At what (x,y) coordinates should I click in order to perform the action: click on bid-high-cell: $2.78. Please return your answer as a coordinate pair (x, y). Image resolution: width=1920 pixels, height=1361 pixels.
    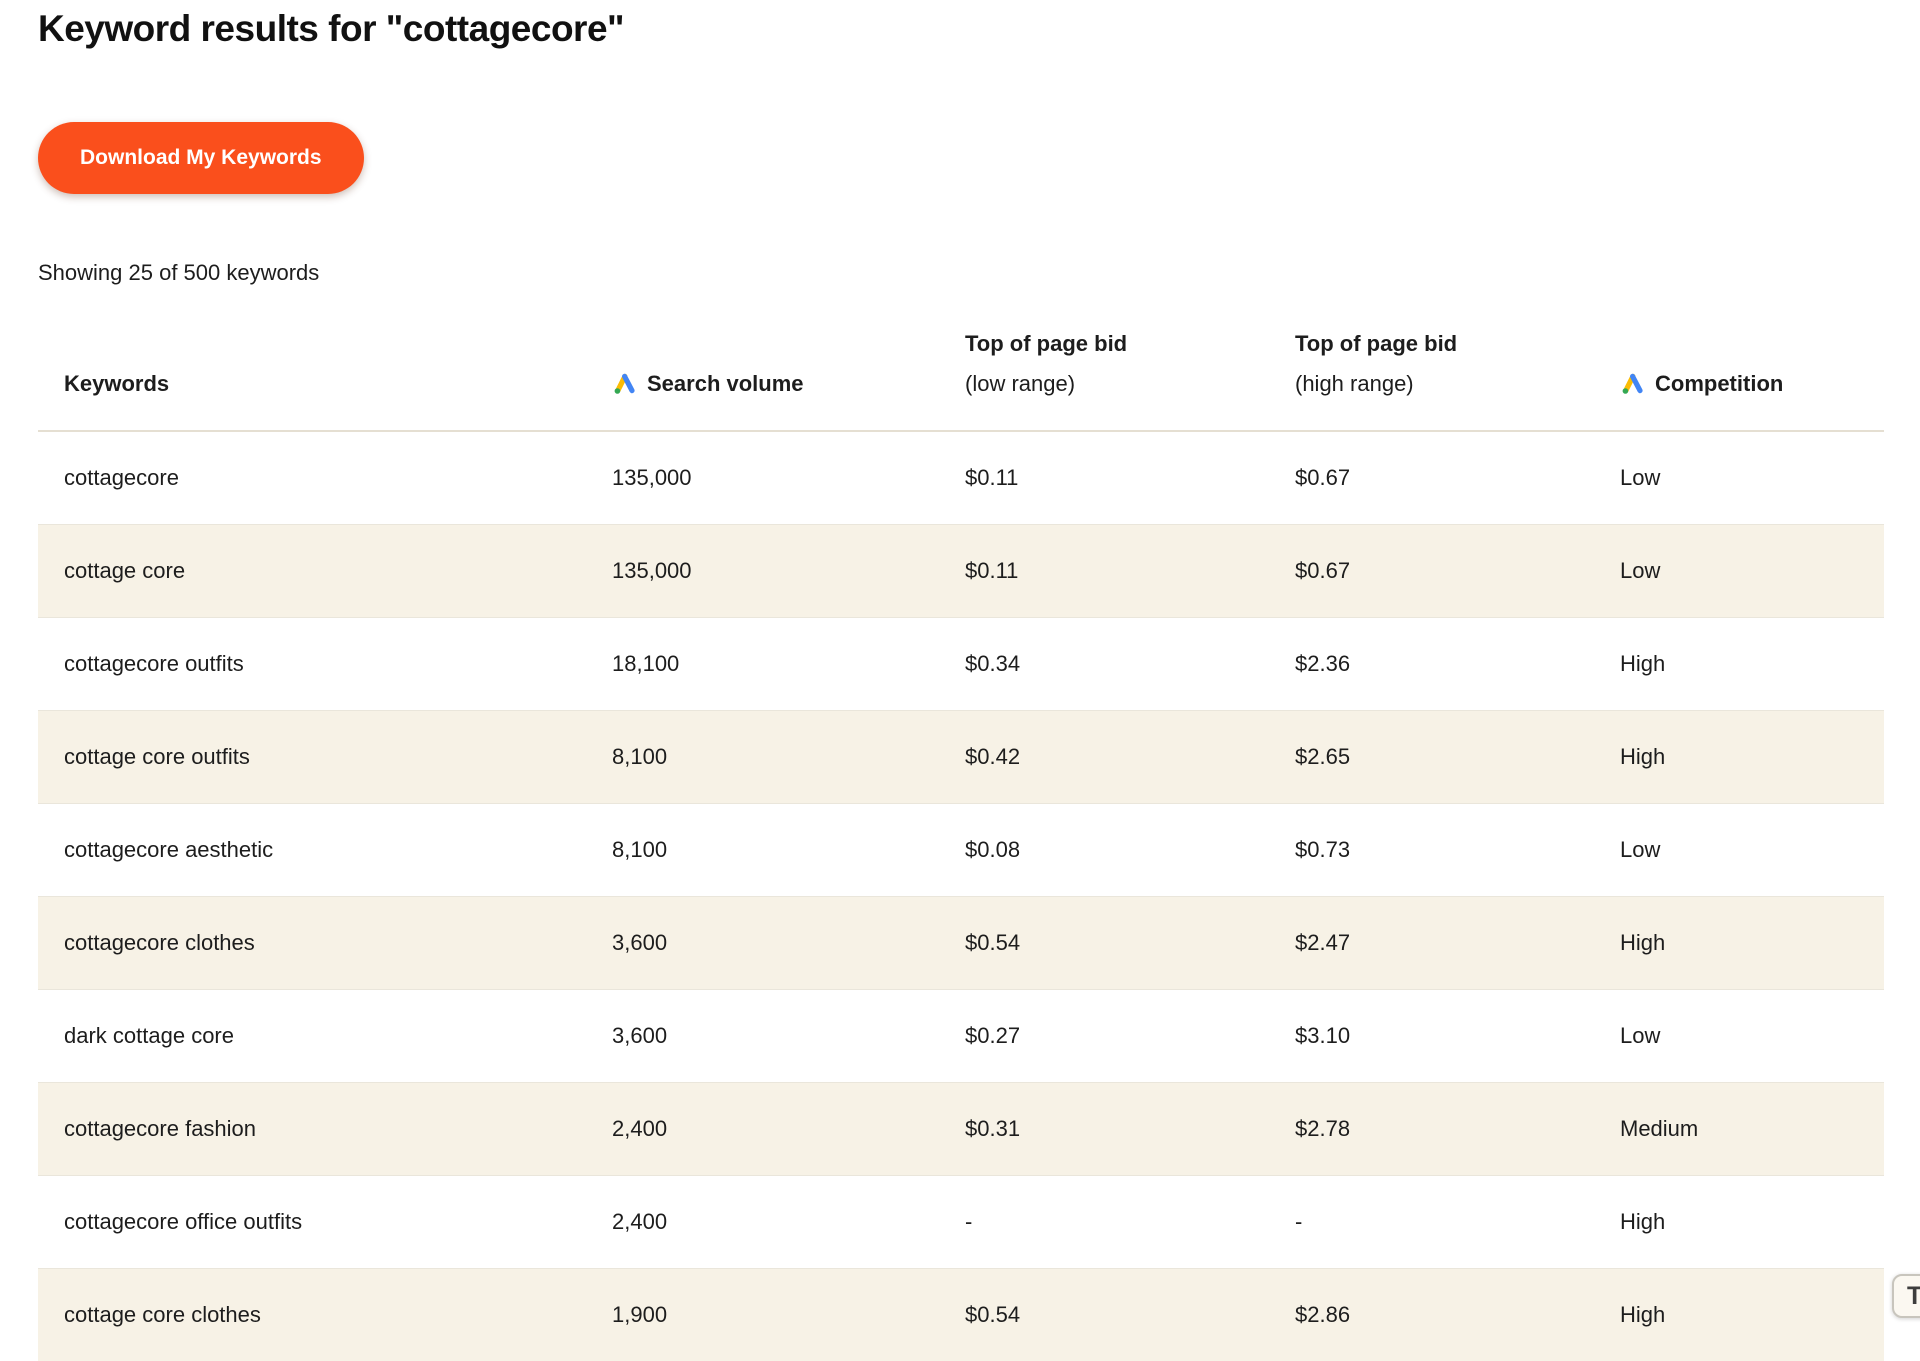
    Looking at the image, I should click on (1323, 1128).